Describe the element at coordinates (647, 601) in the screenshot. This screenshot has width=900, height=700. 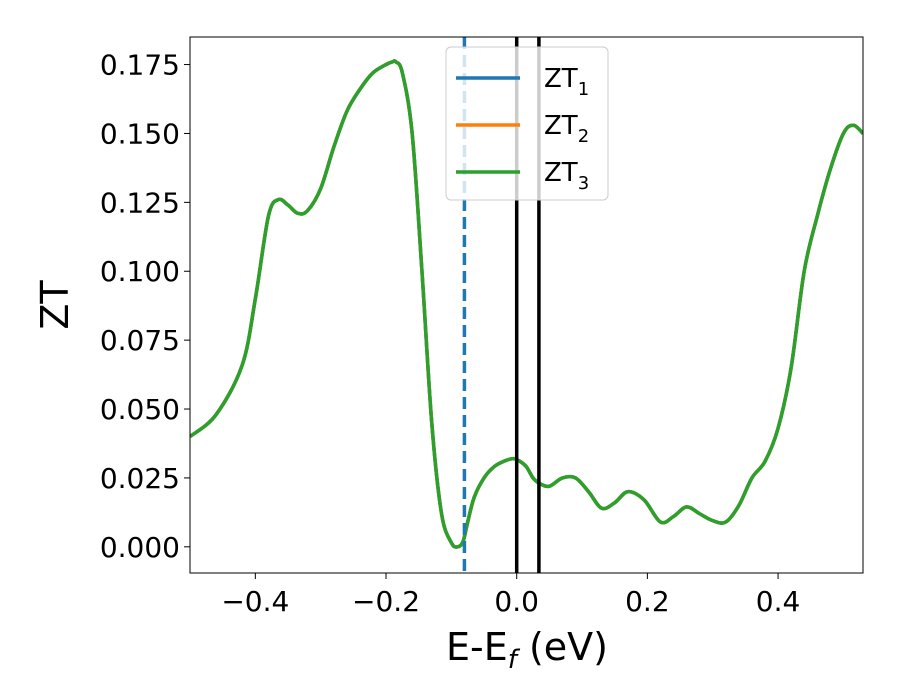
I see `x-tick-label: 0.2` at that location.